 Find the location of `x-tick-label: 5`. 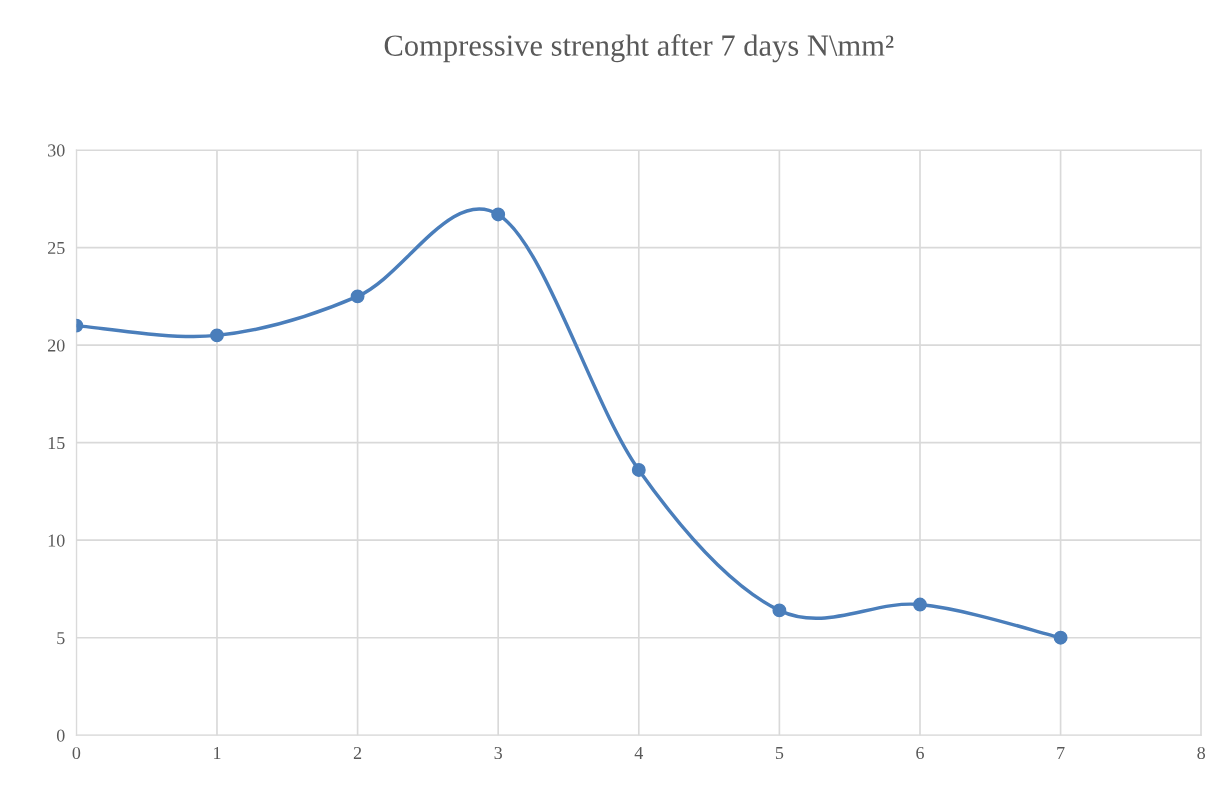

x-tick-label: 5 is located at coordinates (779, 753).